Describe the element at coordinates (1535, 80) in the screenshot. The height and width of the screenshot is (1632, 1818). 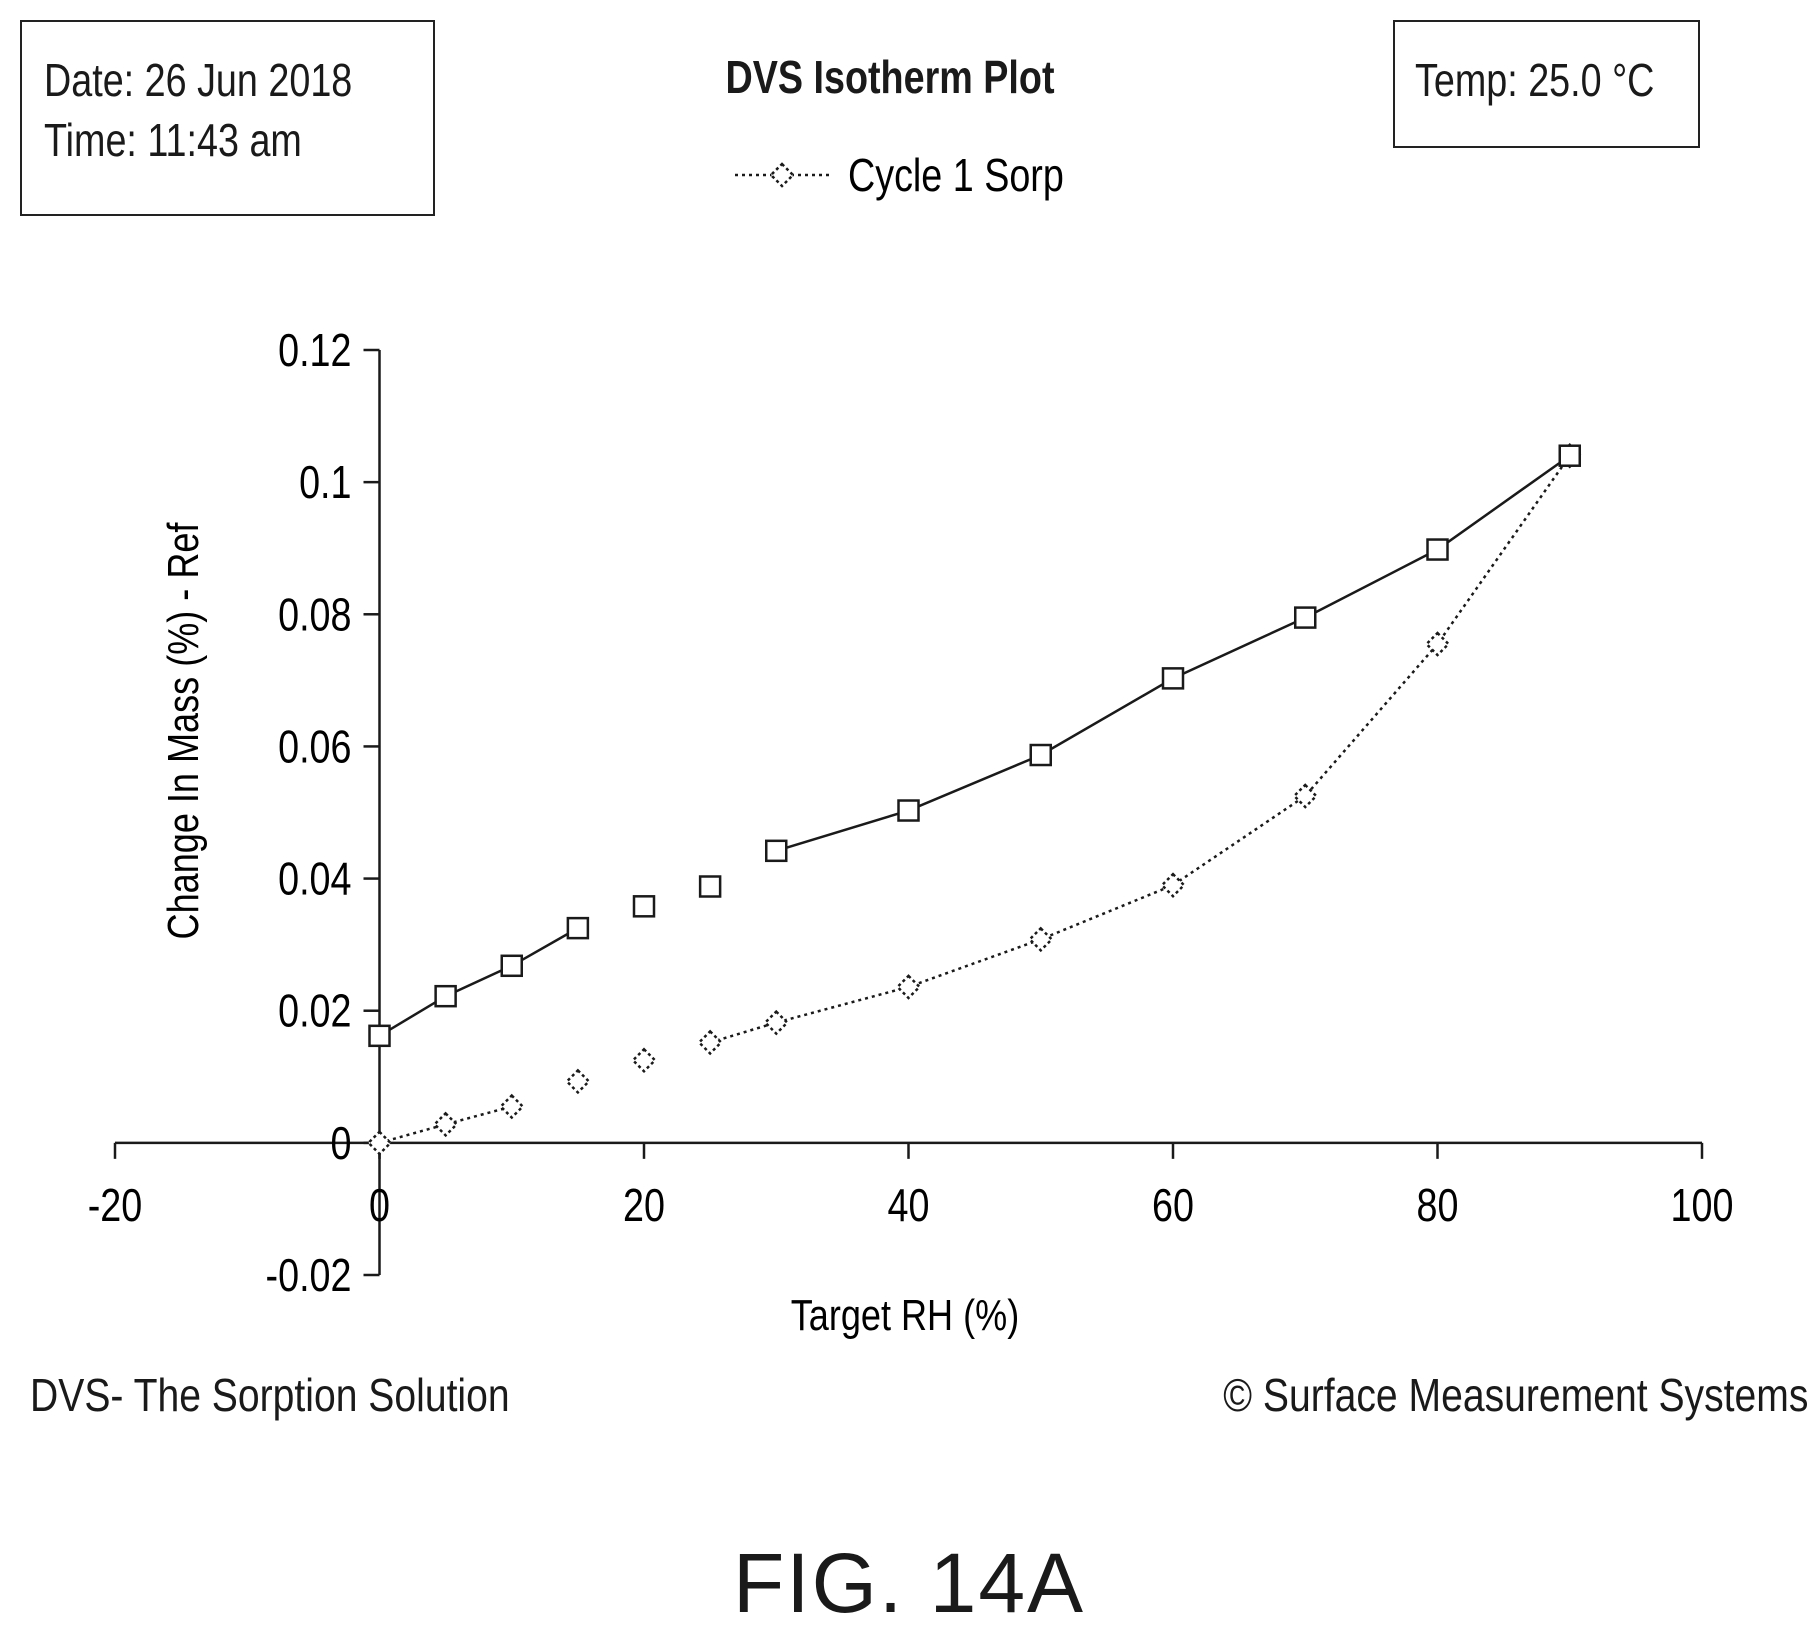
I see `temperature-text: Temp: 25.0 °C` at that location.